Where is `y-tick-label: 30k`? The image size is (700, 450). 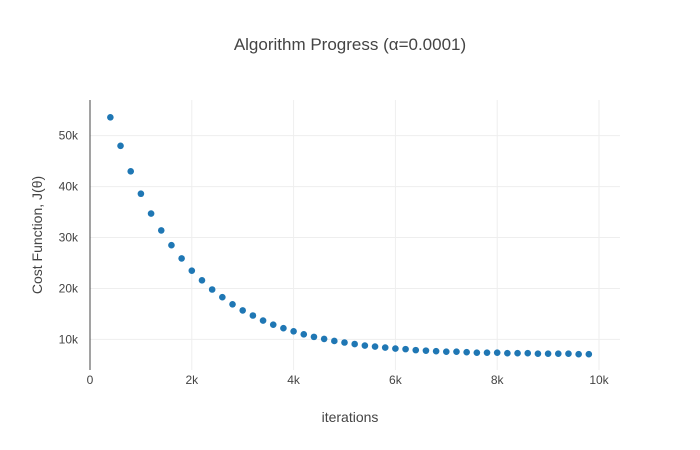 y-tick-label: 30k is located at coordinates (69, 238).